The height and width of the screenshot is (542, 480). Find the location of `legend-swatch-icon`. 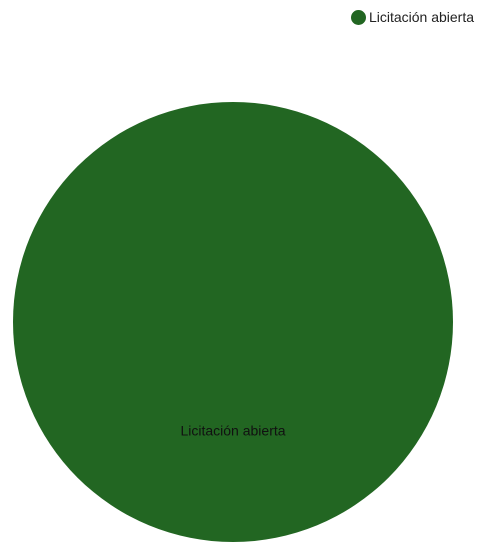

legend-swatch-icon is located at coordinates (358, 17).